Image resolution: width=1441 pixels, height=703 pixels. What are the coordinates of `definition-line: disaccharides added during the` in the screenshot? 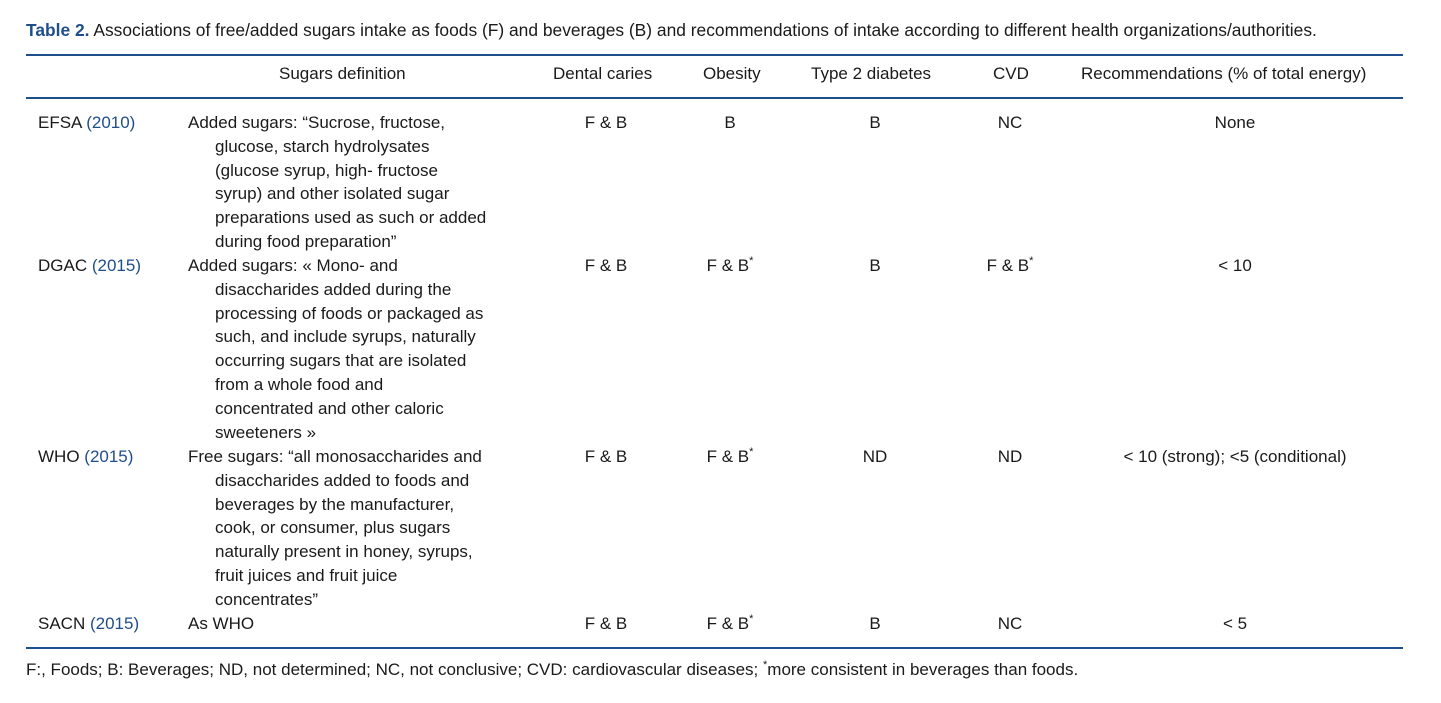 It's located at (333, 289).